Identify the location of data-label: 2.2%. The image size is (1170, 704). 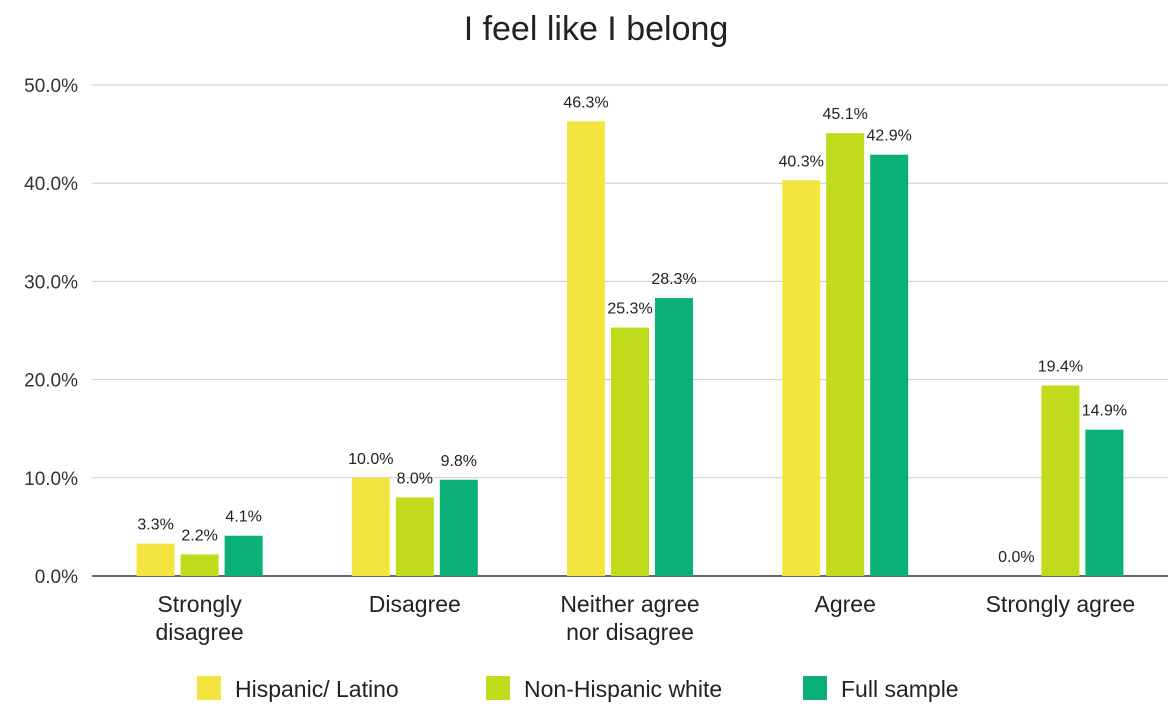
(199, 535).